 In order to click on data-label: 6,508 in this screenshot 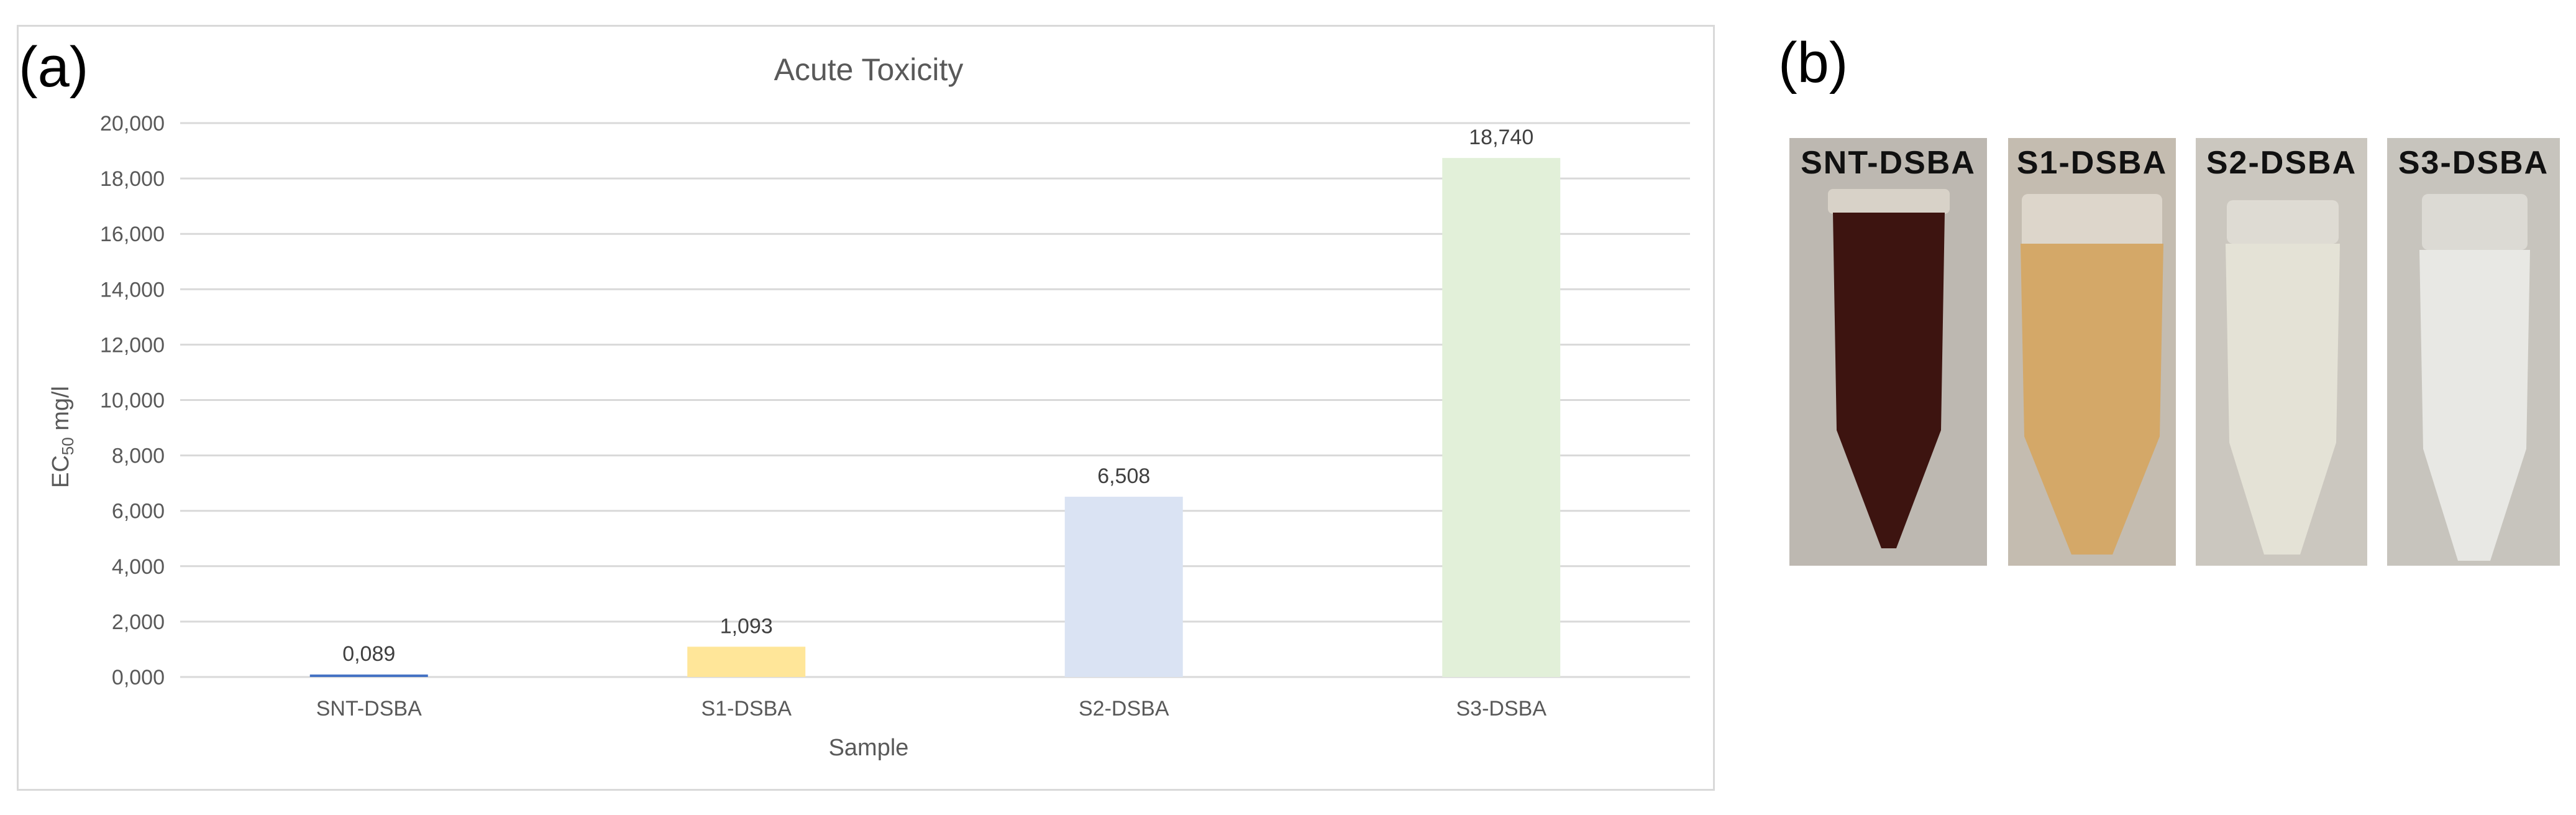, I will do `click(1123, 476)`.